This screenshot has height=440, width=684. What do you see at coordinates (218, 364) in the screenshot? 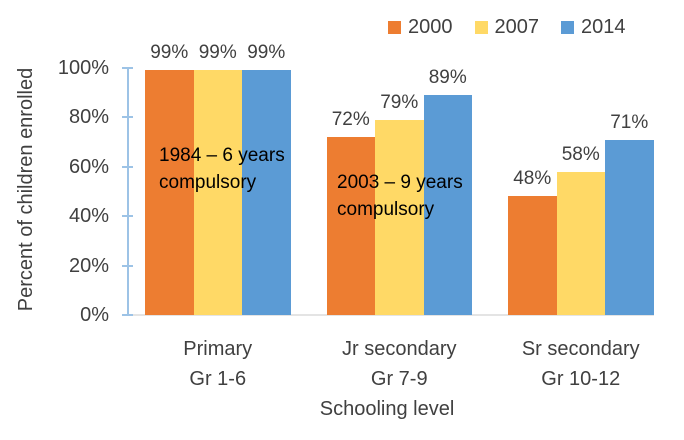
I see `category-label-primary: Primary Gr 1-6` at bounding box center [218, 364].